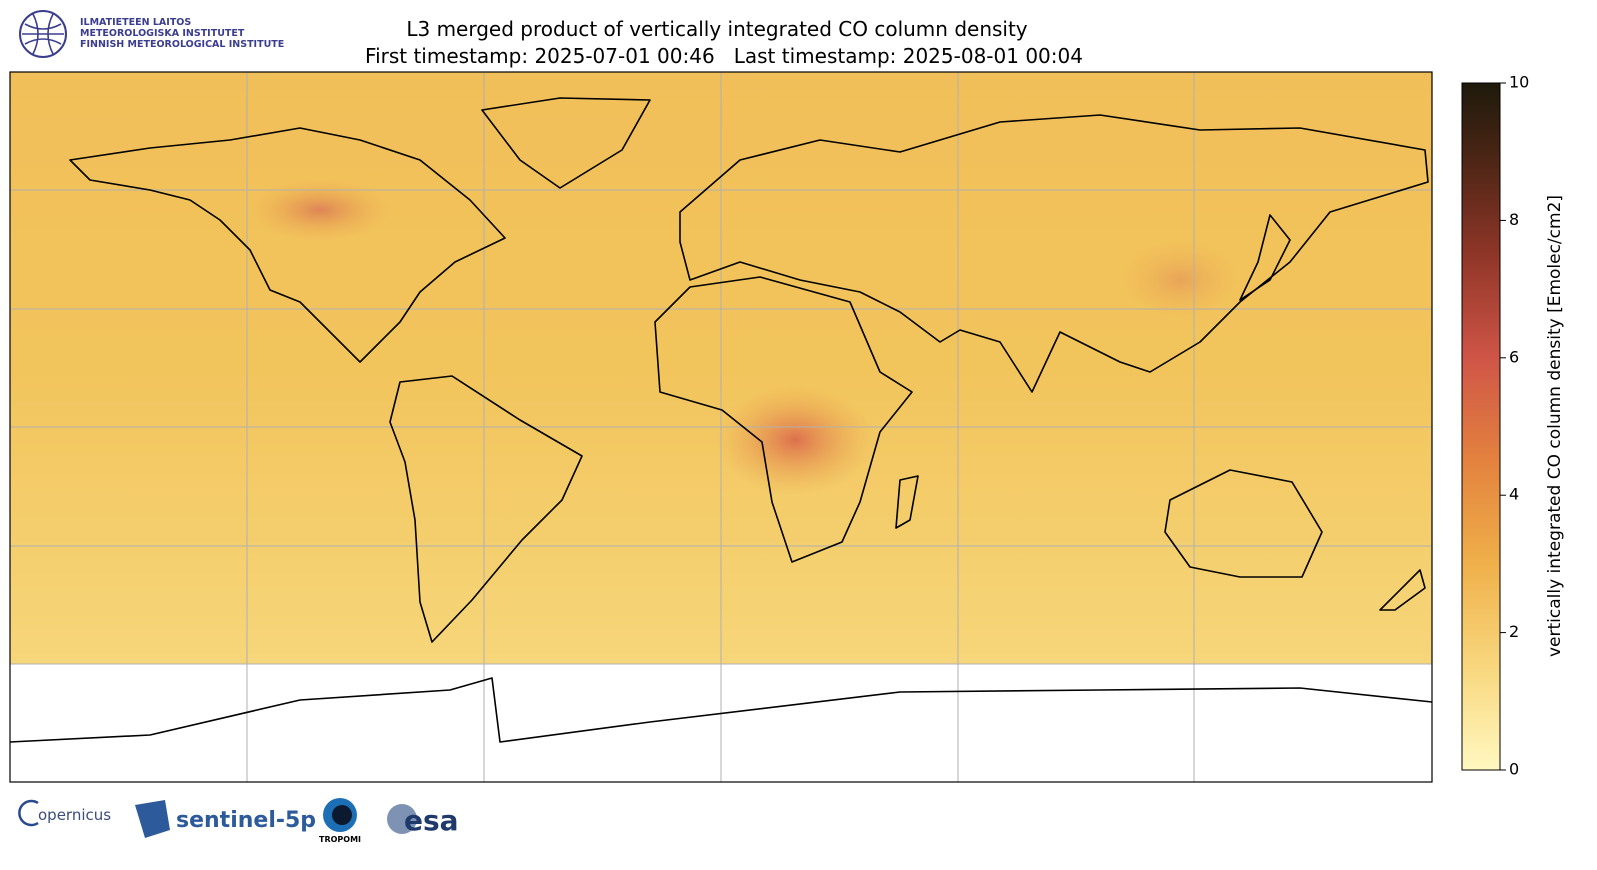  I want to click on logo-tropomi: TROPOMI, so click(340, 839).